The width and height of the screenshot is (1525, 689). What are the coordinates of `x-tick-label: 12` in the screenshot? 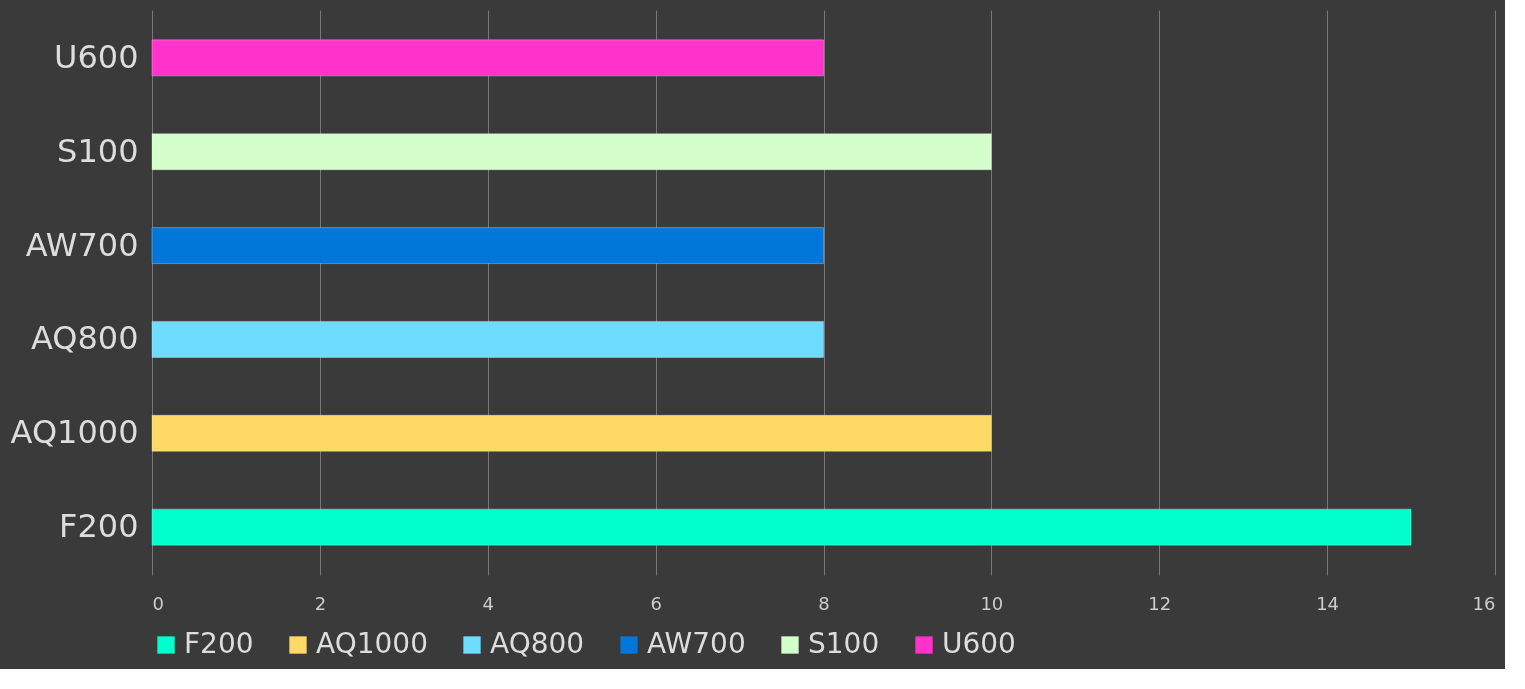 It's located at (1160, 603).